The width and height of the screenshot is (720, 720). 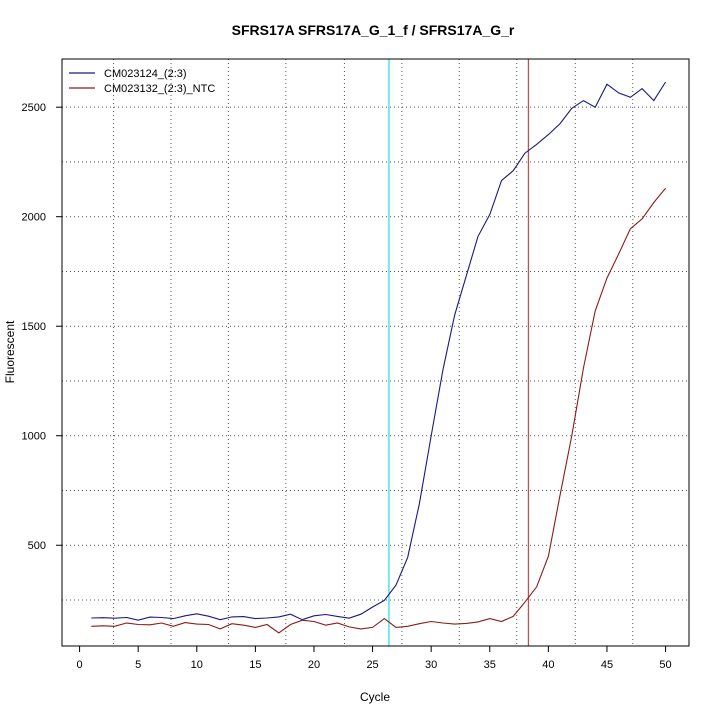 What do you see at coordinates (138, 665) in the screenshot?
I see `x-tick-label: 5` at bounding box center [138, 665].